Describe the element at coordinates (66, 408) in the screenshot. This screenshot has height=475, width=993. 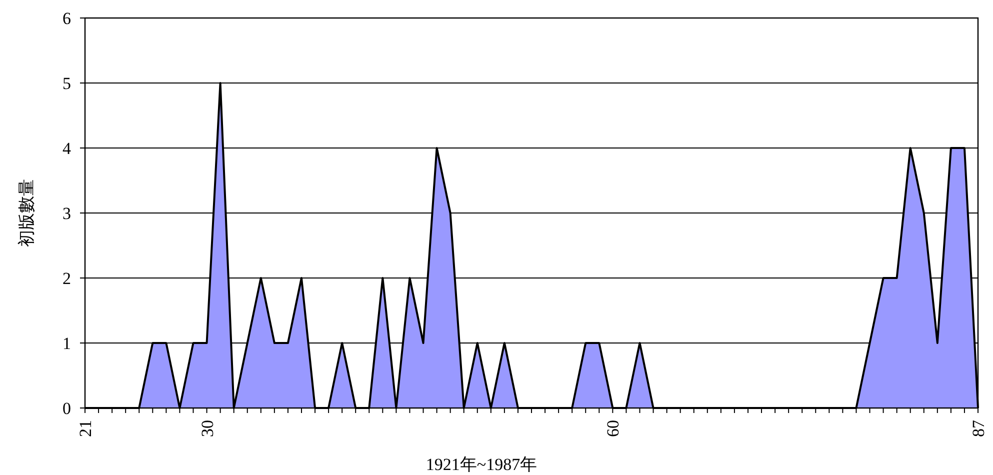
I see `y-tick-label: 0` at that location.